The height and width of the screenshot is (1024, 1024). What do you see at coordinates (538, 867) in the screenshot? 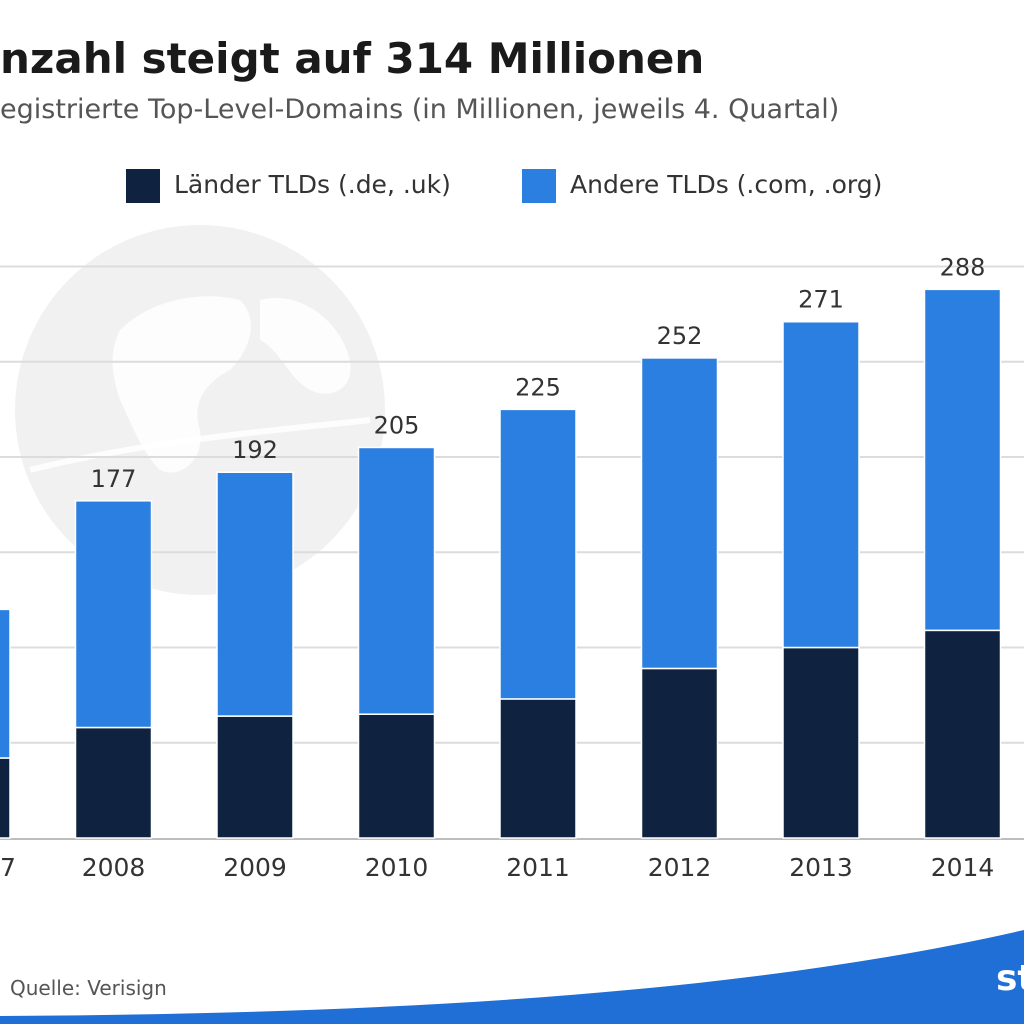
I see `x-tick-label: 2011` at bounding box center [538, 867].